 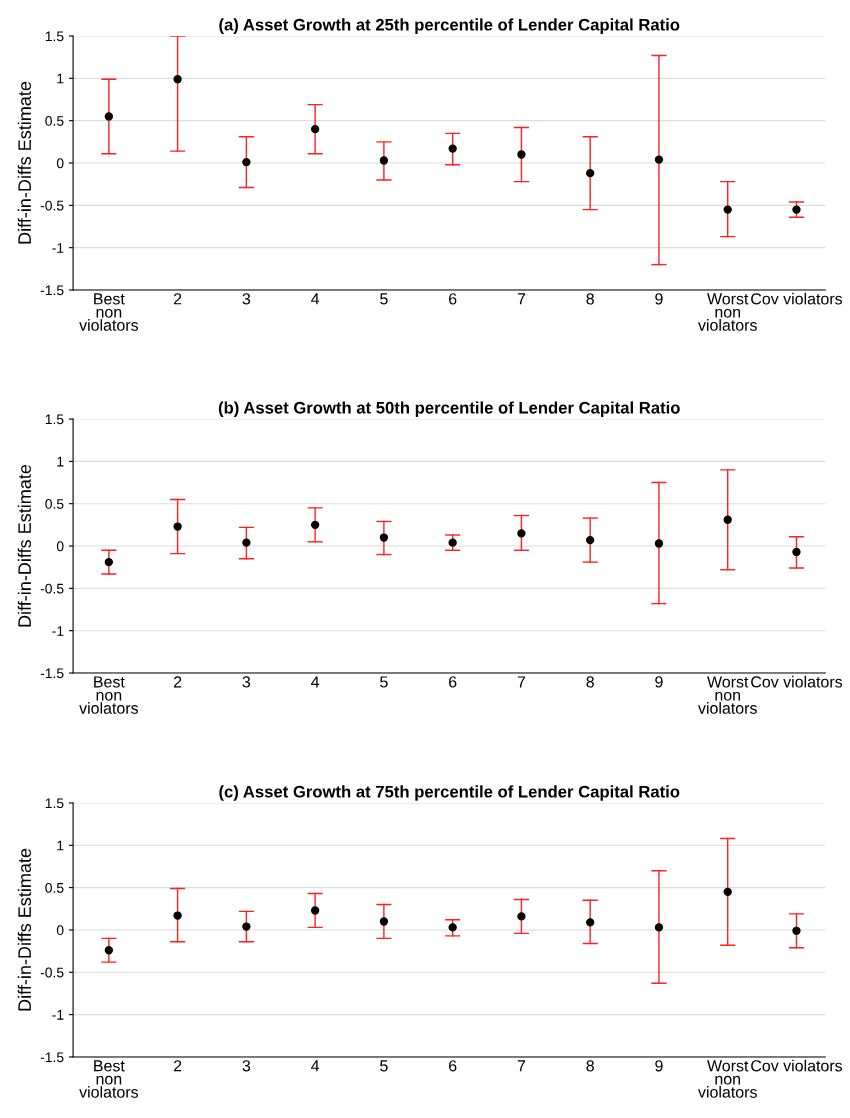 I want to click on chart-title: (c) Asset Growth at 75th percentile of Lender Capital Ratio, so click(x=449, y=793).